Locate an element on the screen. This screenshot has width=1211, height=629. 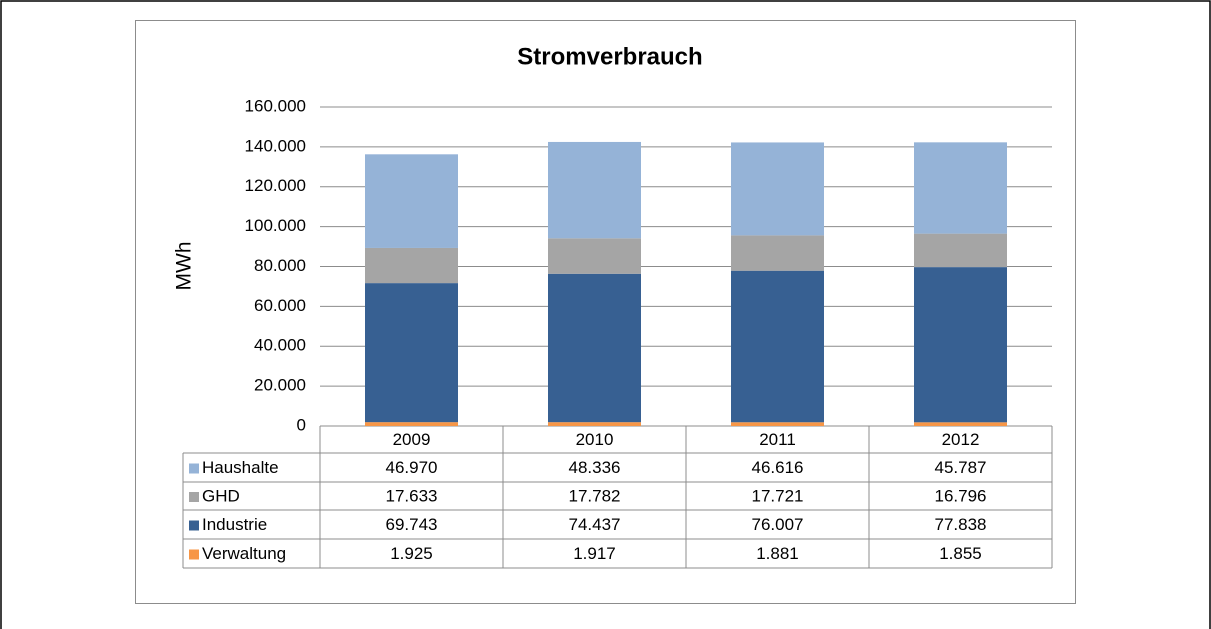
table-value: 77.838 is located at coordinates (961, 524).